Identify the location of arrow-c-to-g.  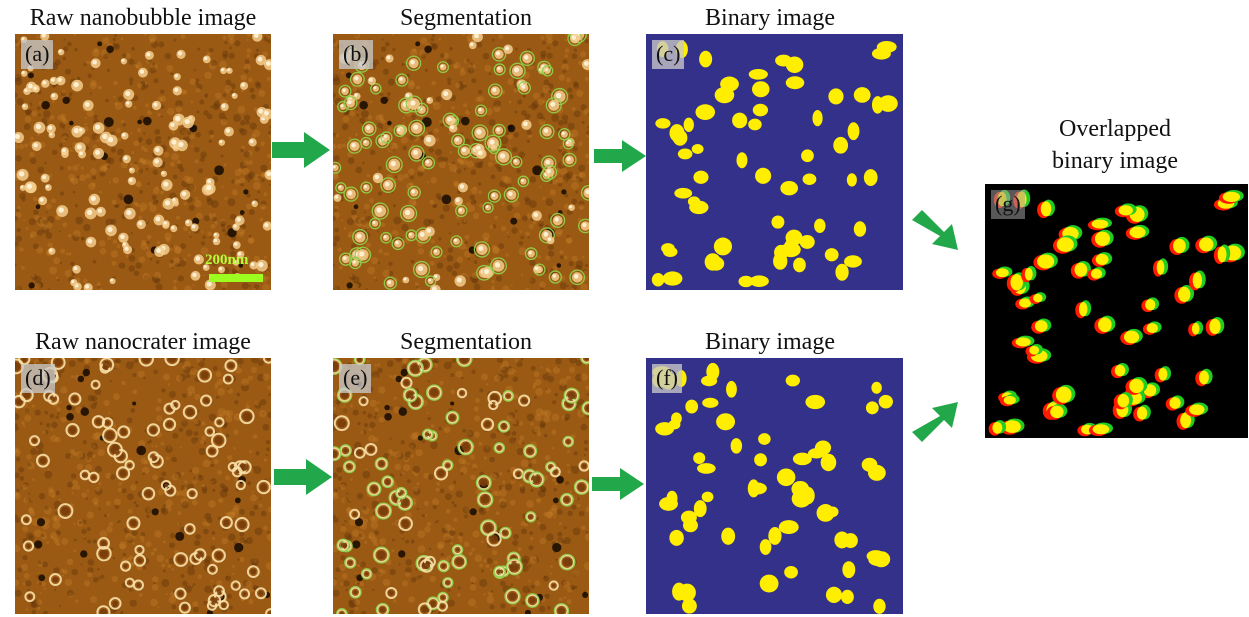
(935, 230).